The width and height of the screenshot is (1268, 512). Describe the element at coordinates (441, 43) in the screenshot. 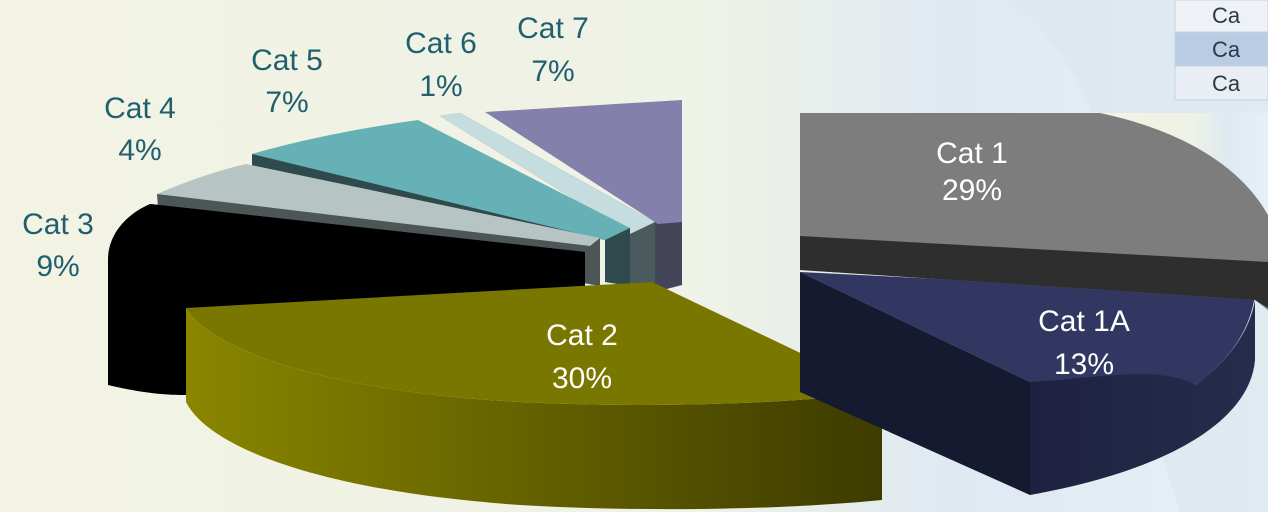

I see `slice-label-cat-6: Cat 6` at that location.